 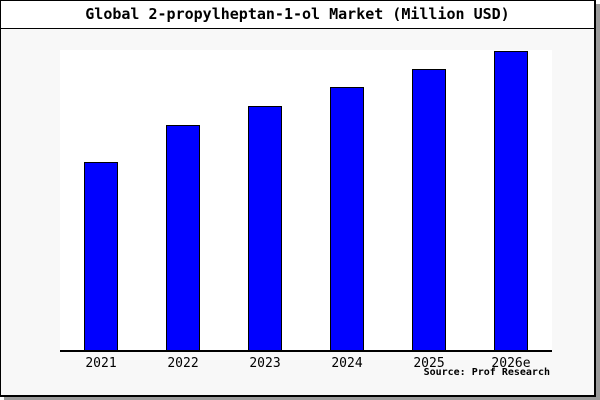 What do you see at coordinates (265, 363) in the screenshot?
I see `x-tick-label-2023: 2023` at bounding box center [265, 363].